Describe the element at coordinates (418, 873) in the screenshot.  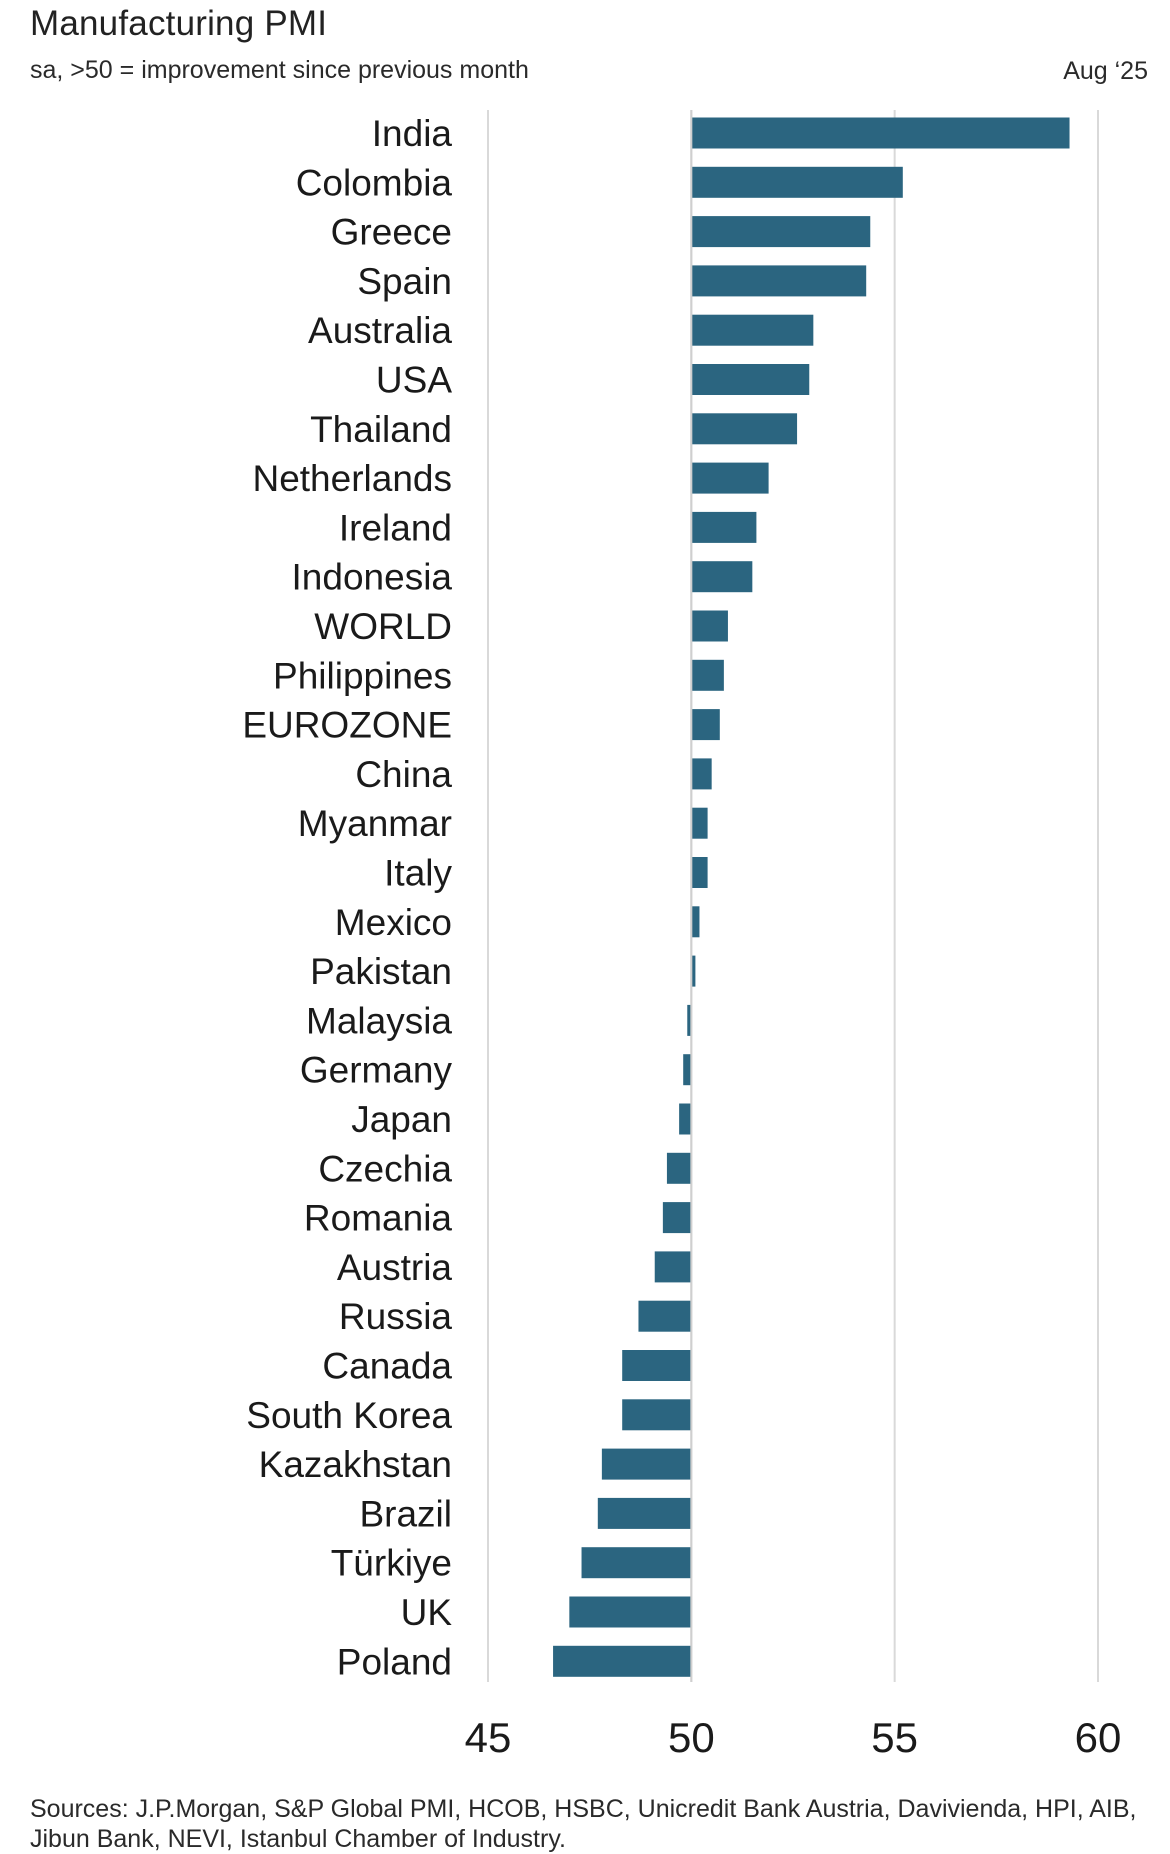
I see `category-label-italy: Italy` at that location.